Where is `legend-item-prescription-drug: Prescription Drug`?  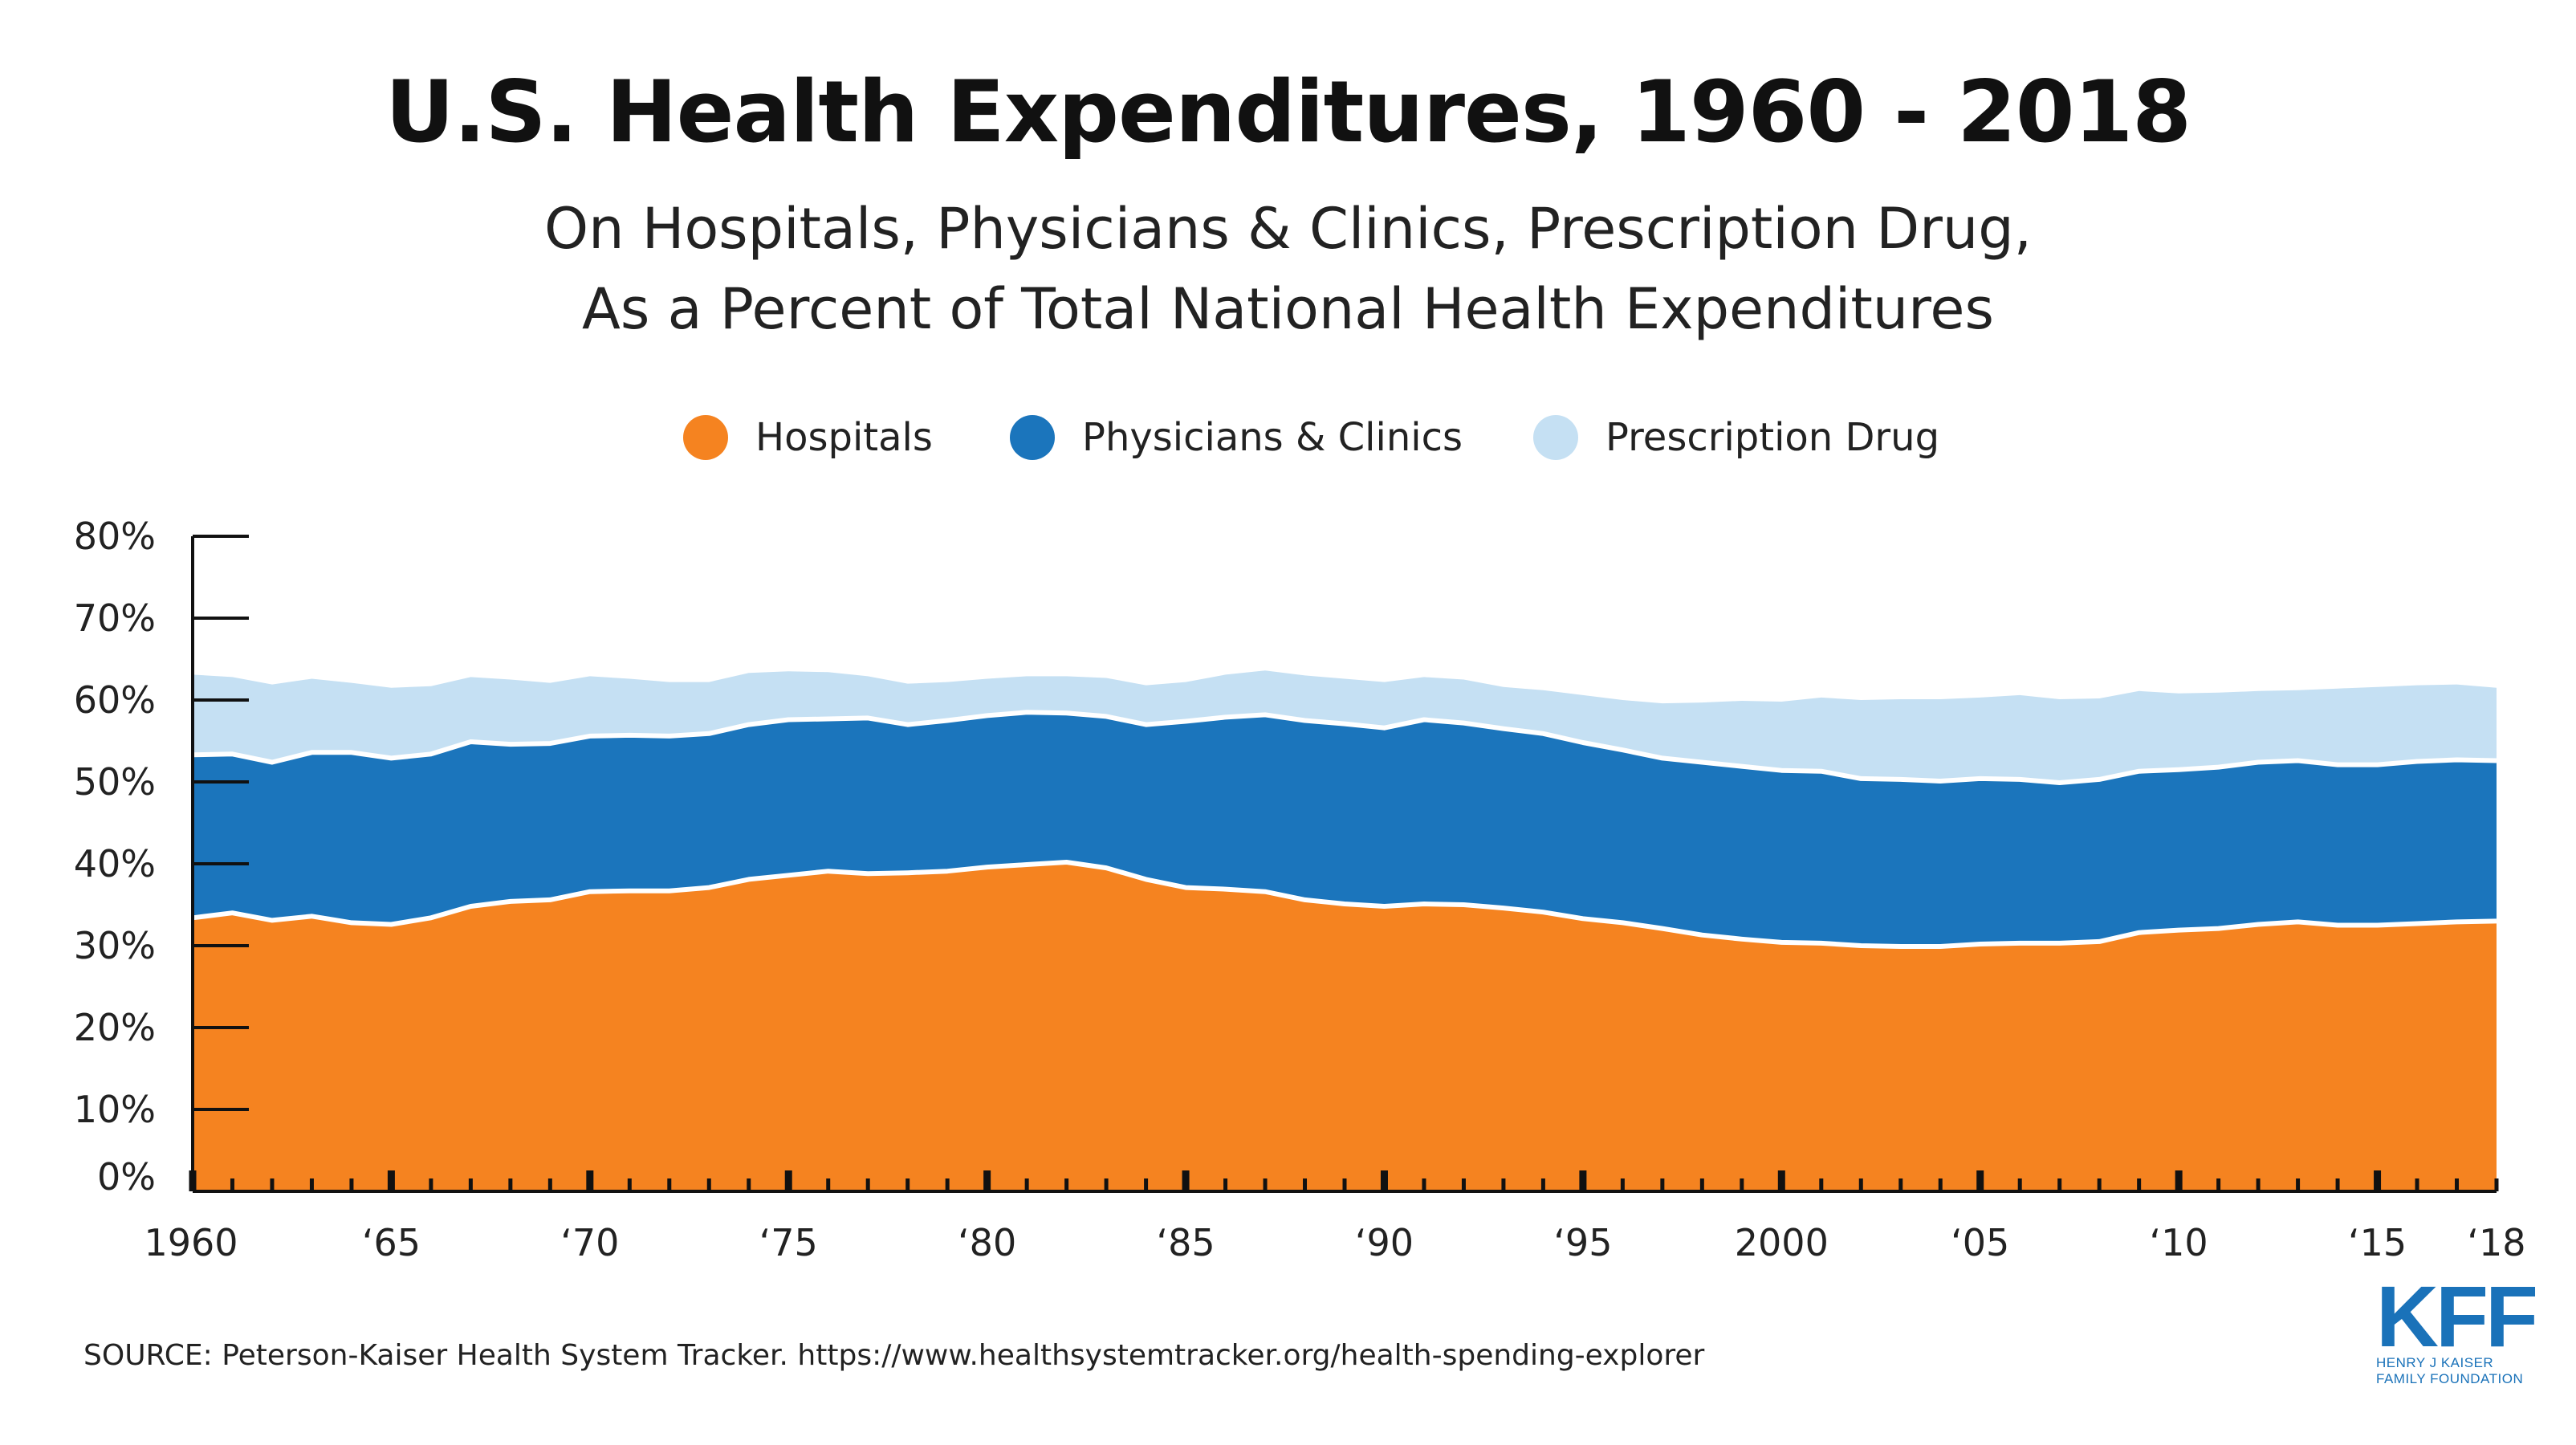 legend-item-prescription-drug: Prescription Drug is located at coordinates (1736, 437).